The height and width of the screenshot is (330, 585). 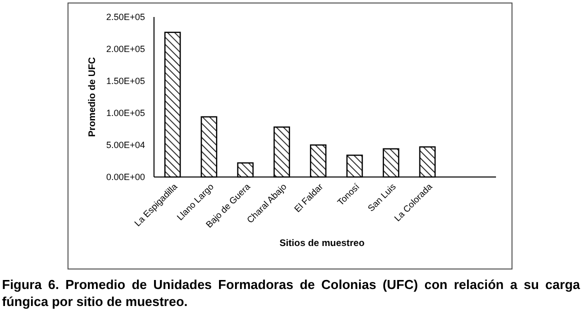 What do you see at coordinates (125, 113) in the screenshot?
I see `y-tick-label: 1.00E+05` at bounding box center [125, 113].